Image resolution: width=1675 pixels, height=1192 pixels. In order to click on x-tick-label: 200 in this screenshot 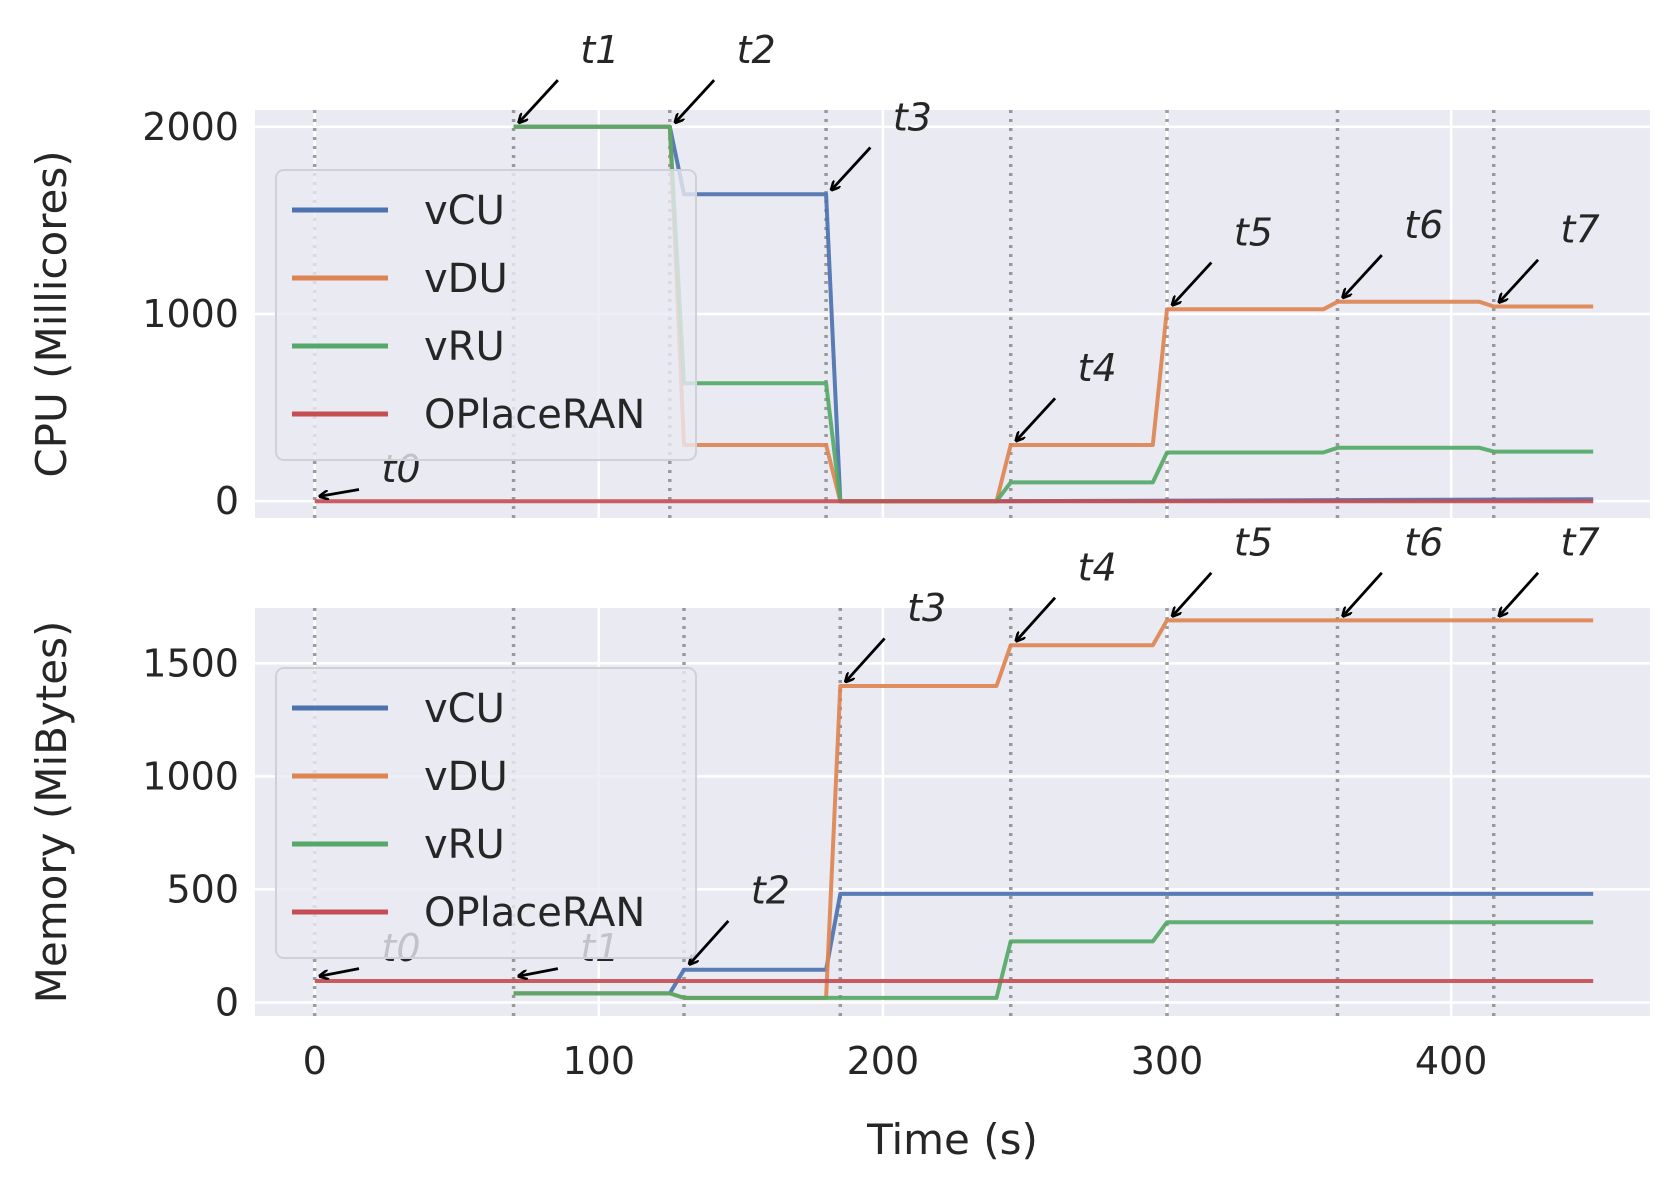, I will do `click(883, 1061)`.